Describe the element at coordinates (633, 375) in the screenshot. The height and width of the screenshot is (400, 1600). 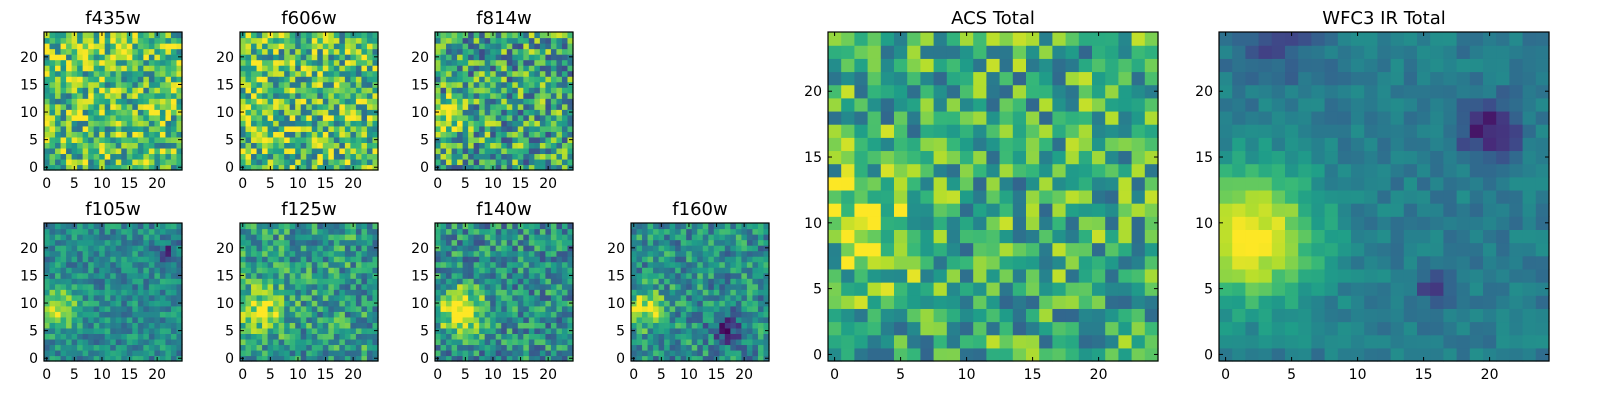
I see `x-tick-label: 0` at that location.